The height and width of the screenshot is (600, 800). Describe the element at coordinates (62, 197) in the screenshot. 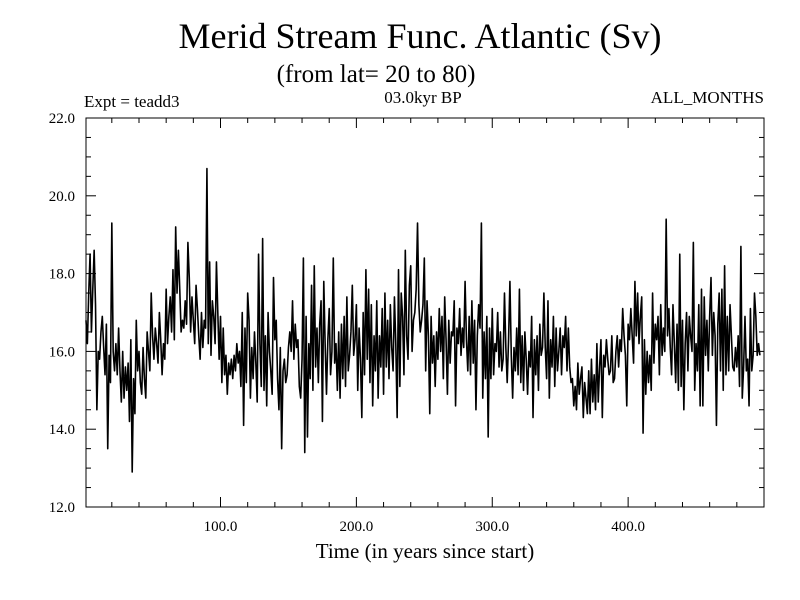

I see `y-tick-label: 20.0` at that location.